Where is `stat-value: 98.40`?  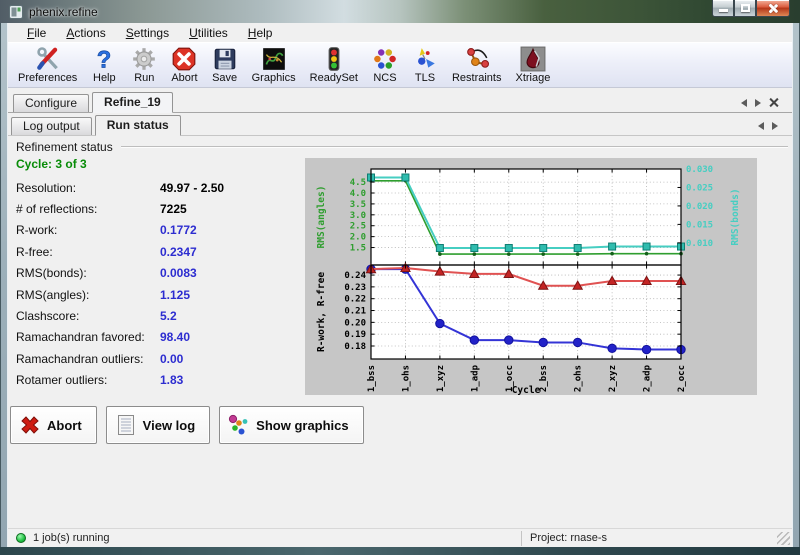 stat-value: 98.40 is located at coordinates (175, 337).